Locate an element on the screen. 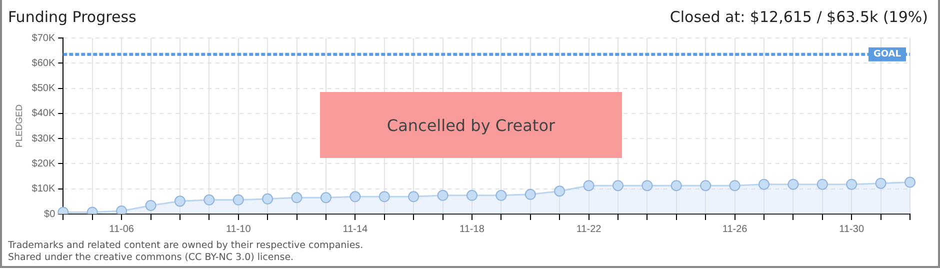 The image size is (940, 270). y-tick-label: $50K is located at coordinates (44, 88).